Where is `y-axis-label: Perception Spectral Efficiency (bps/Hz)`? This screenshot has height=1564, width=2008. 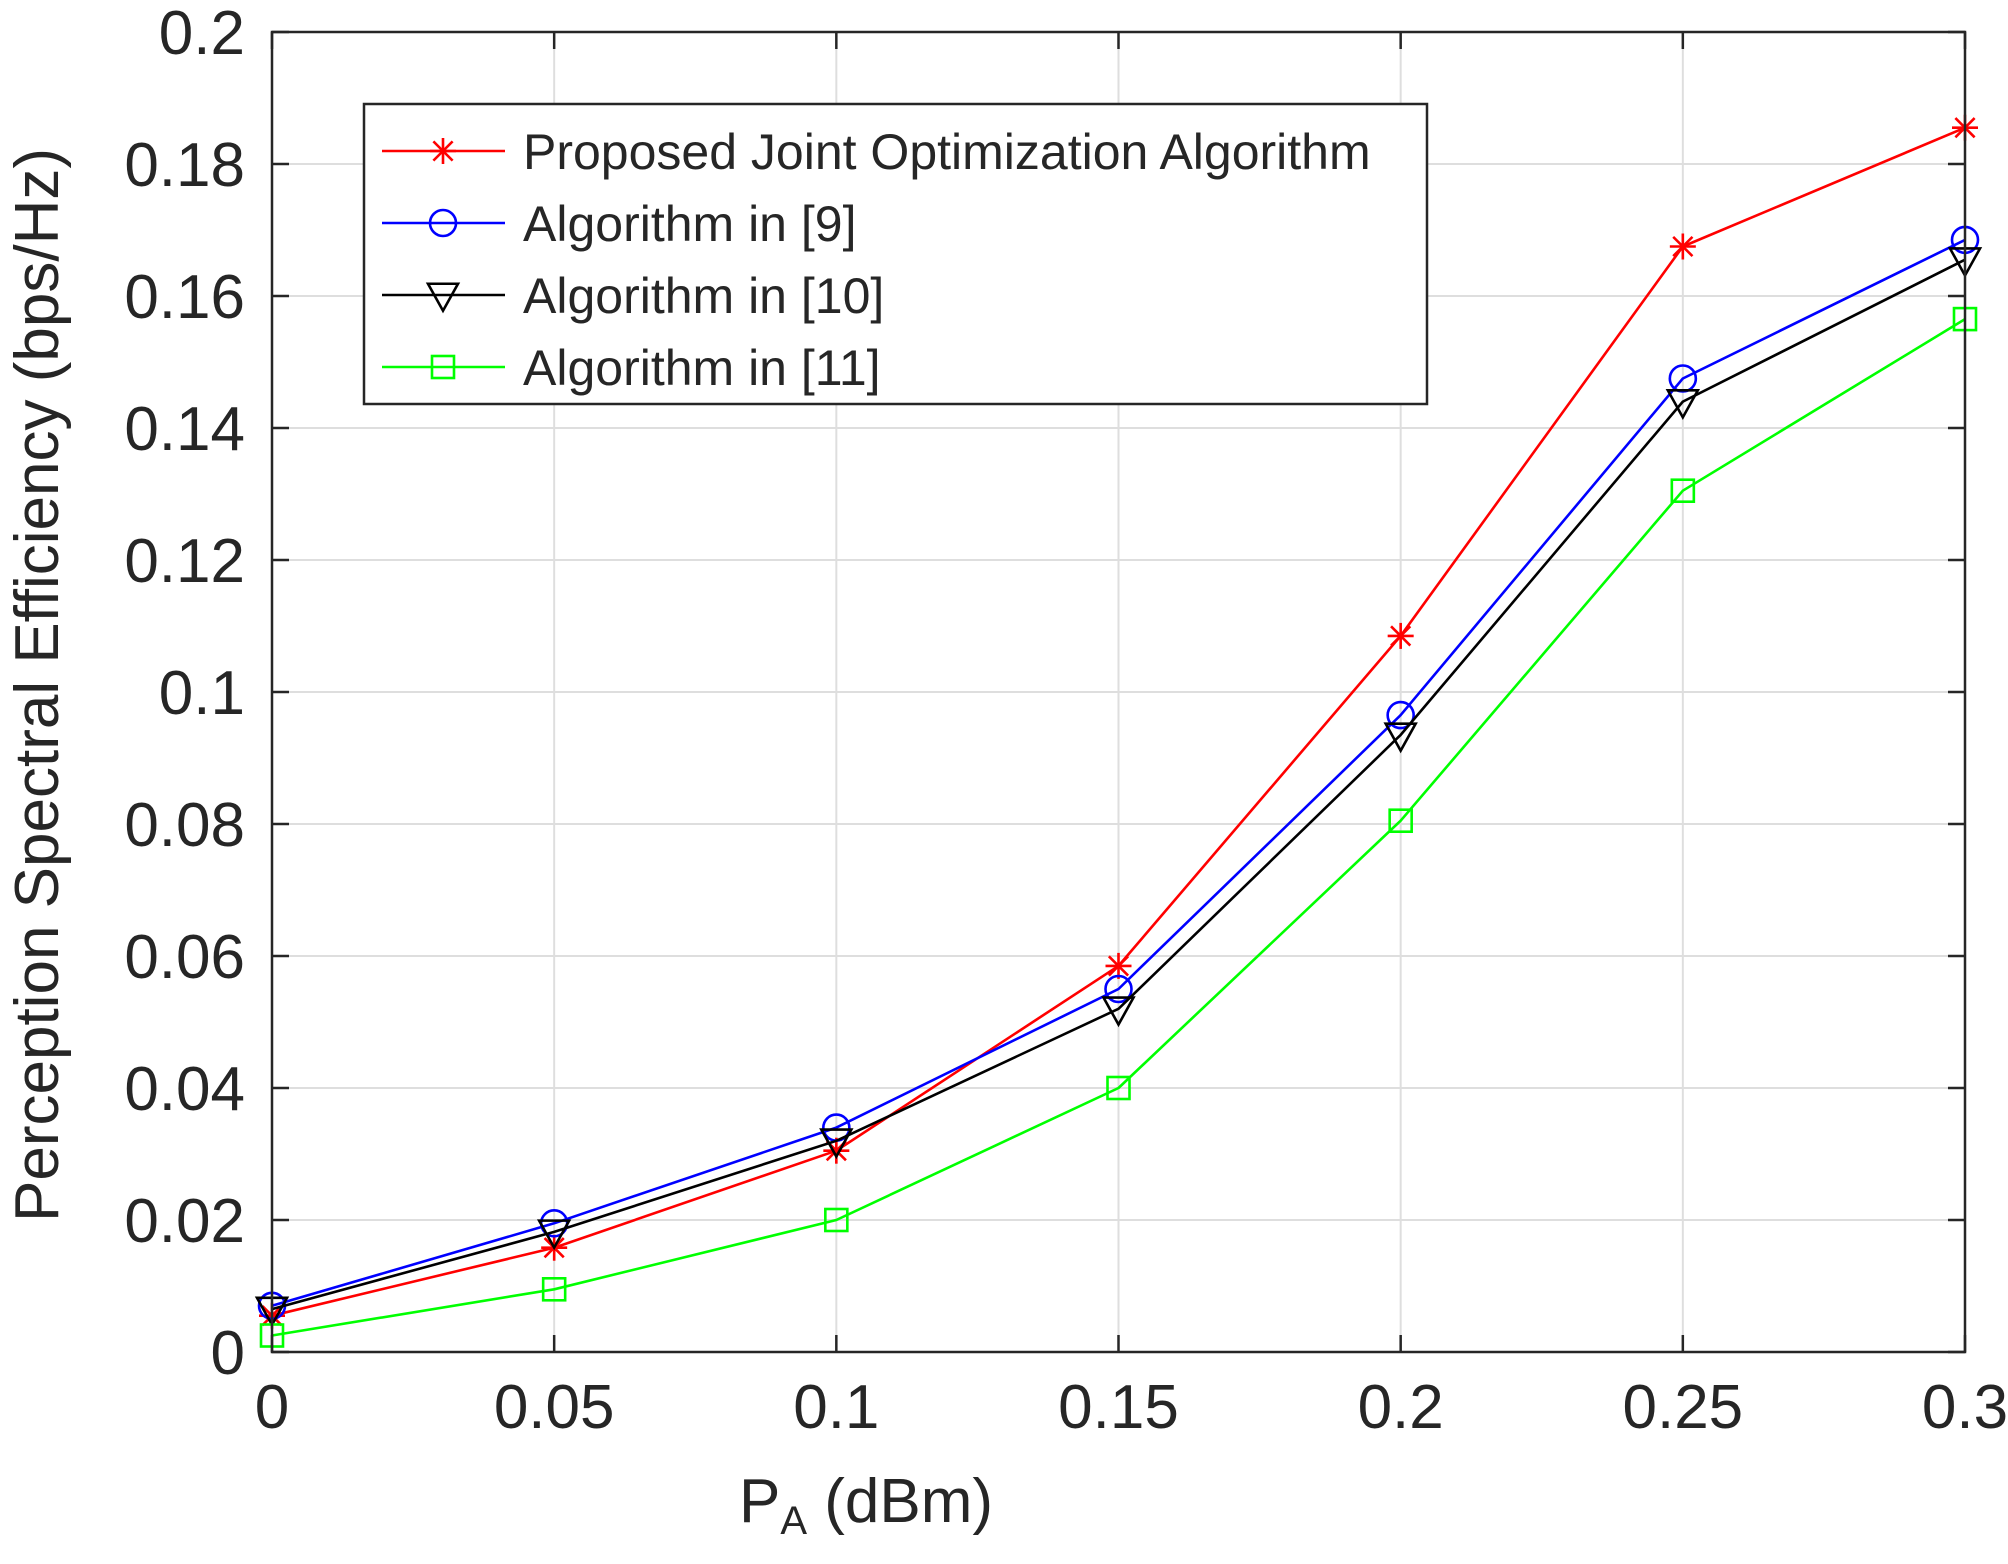 y-axis-label: Perception Spectral Efficiency (bps/Hz) is located at coordinates (37, 685).